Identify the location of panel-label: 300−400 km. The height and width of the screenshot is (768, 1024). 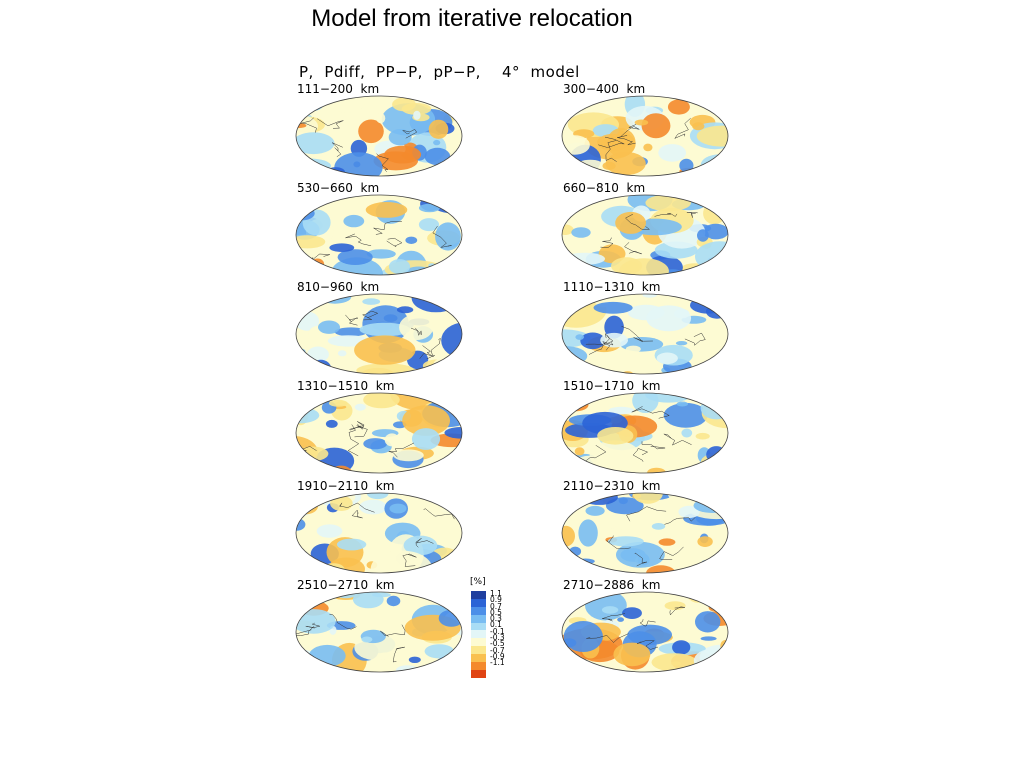
(604, 89).